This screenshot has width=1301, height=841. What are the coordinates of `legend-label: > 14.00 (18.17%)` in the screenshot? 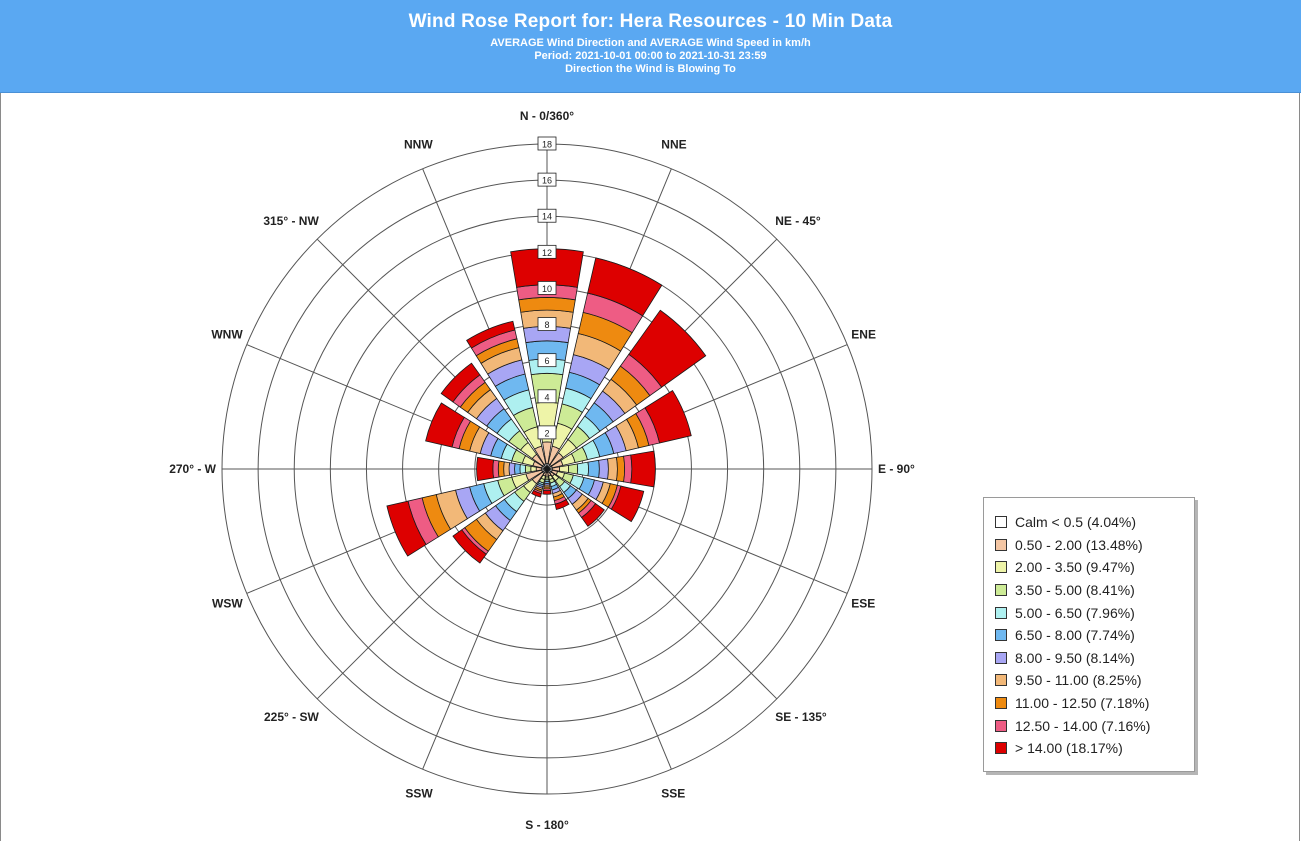 It's located at (1069, 748).